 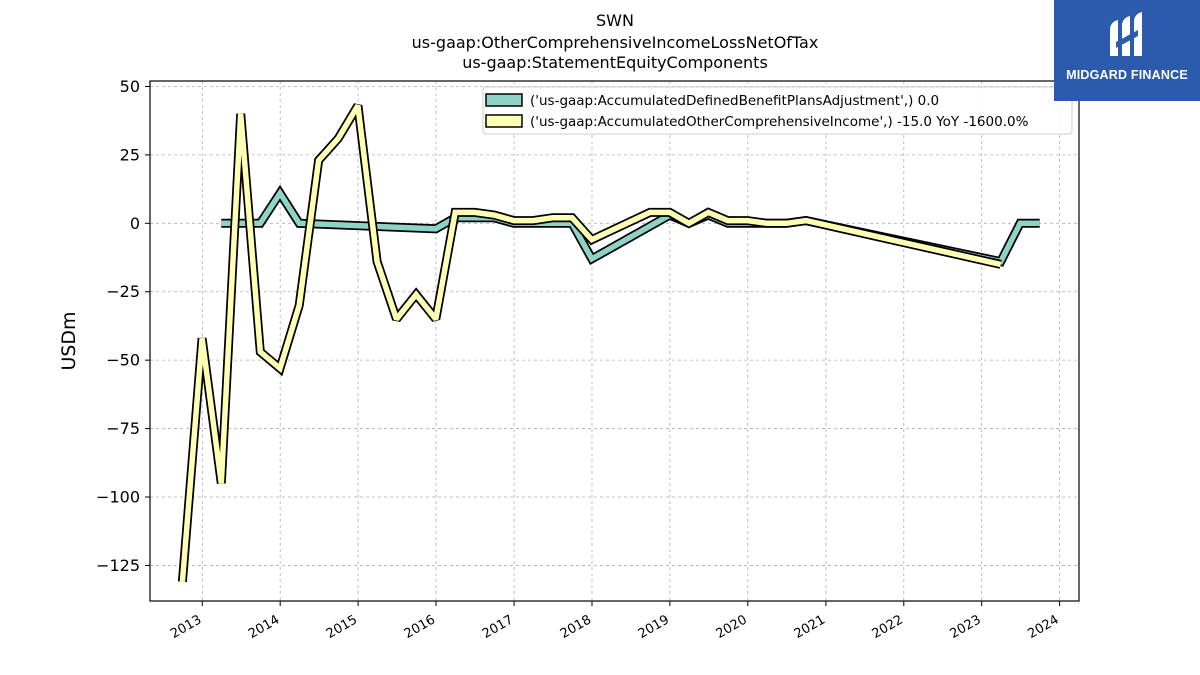 What do you see at coordinates (630, 226) in the screenshot?
I see `series-1-line` at bounding box center [630, 226].